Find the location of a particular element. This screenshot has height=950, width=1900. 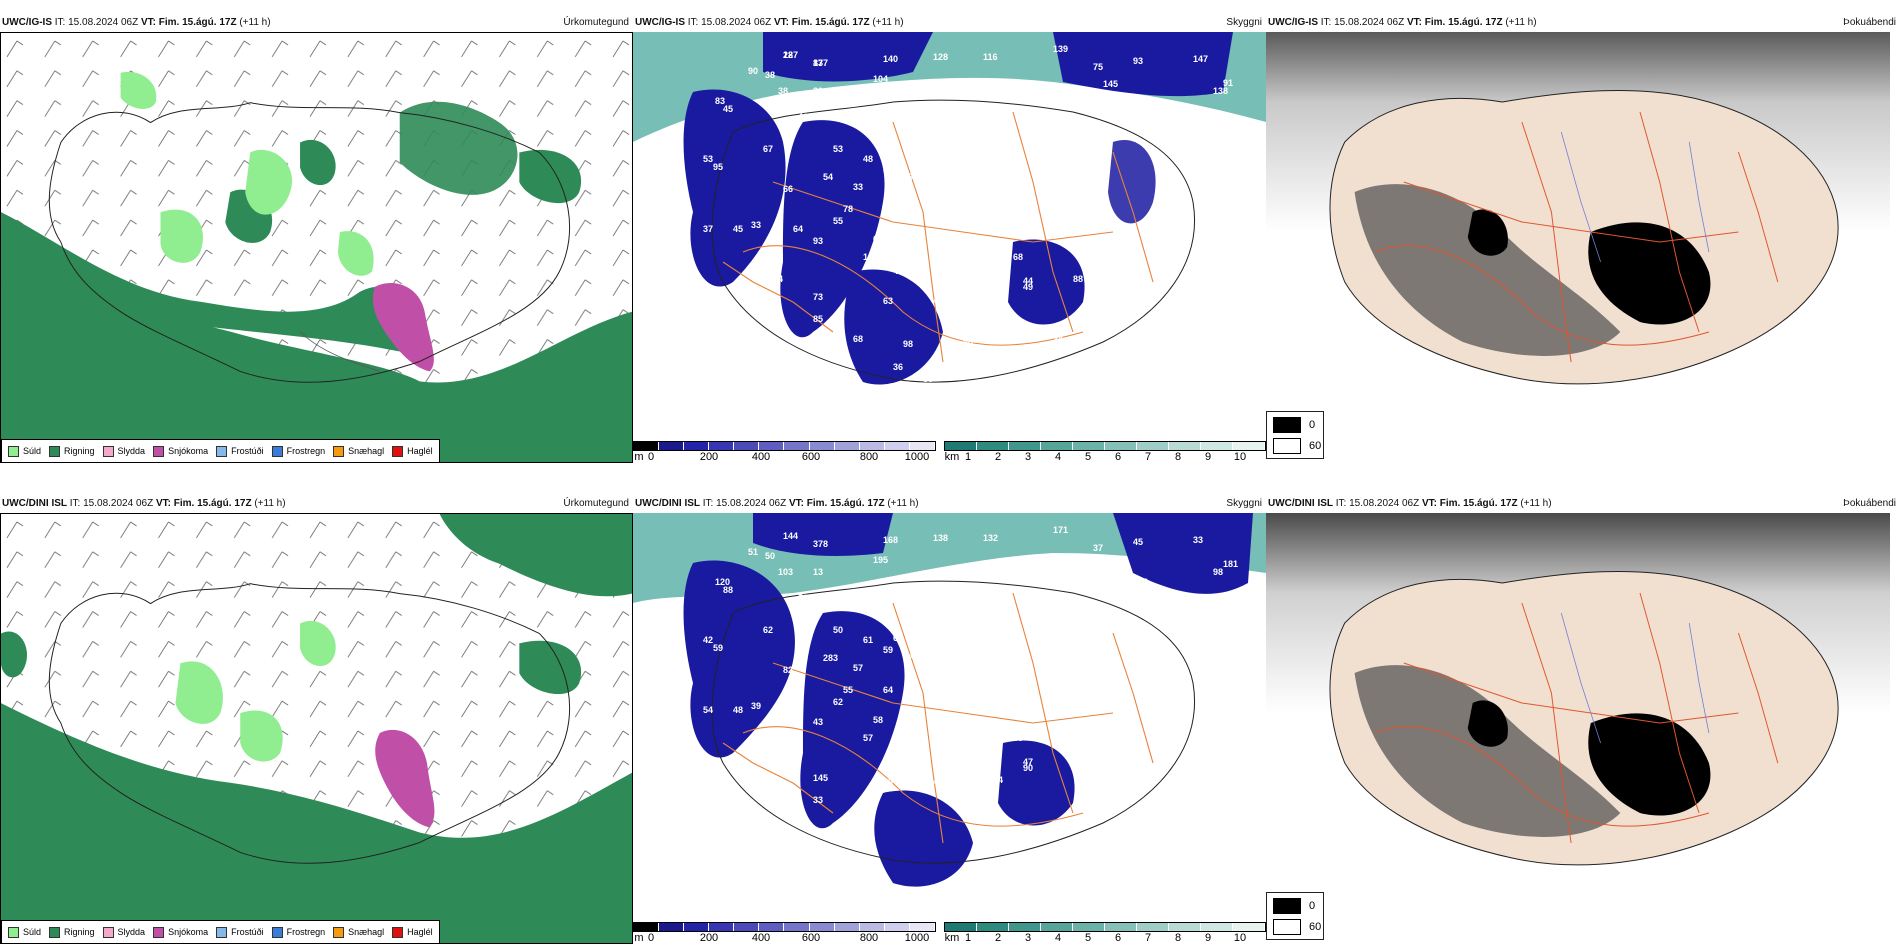

legend-label: Snæhagl is located at coordinates (366, 451).